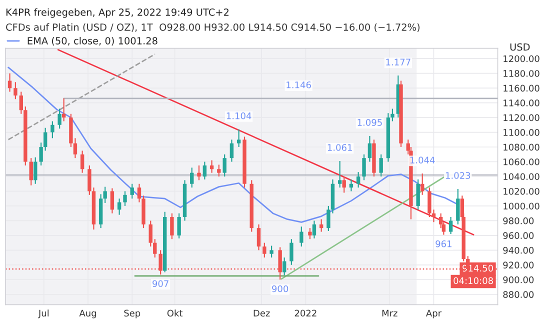  Describe the element at coordinates (117, 13) in the screenshot. I see `chart-title: K4PR freigegeben, Apr 25, 2022 19:49 UTC+2` at that location.